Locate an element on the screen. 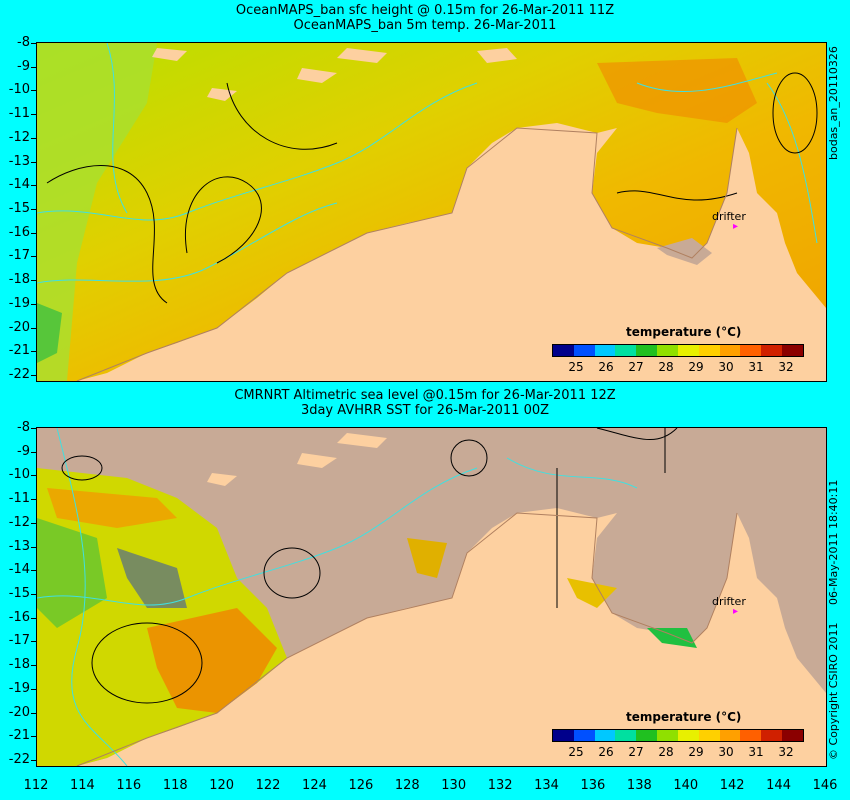 The width and height of the screenshot is (850, 800). top-side-label: bodas_an_20110326 is located at coordinates (833, 103).